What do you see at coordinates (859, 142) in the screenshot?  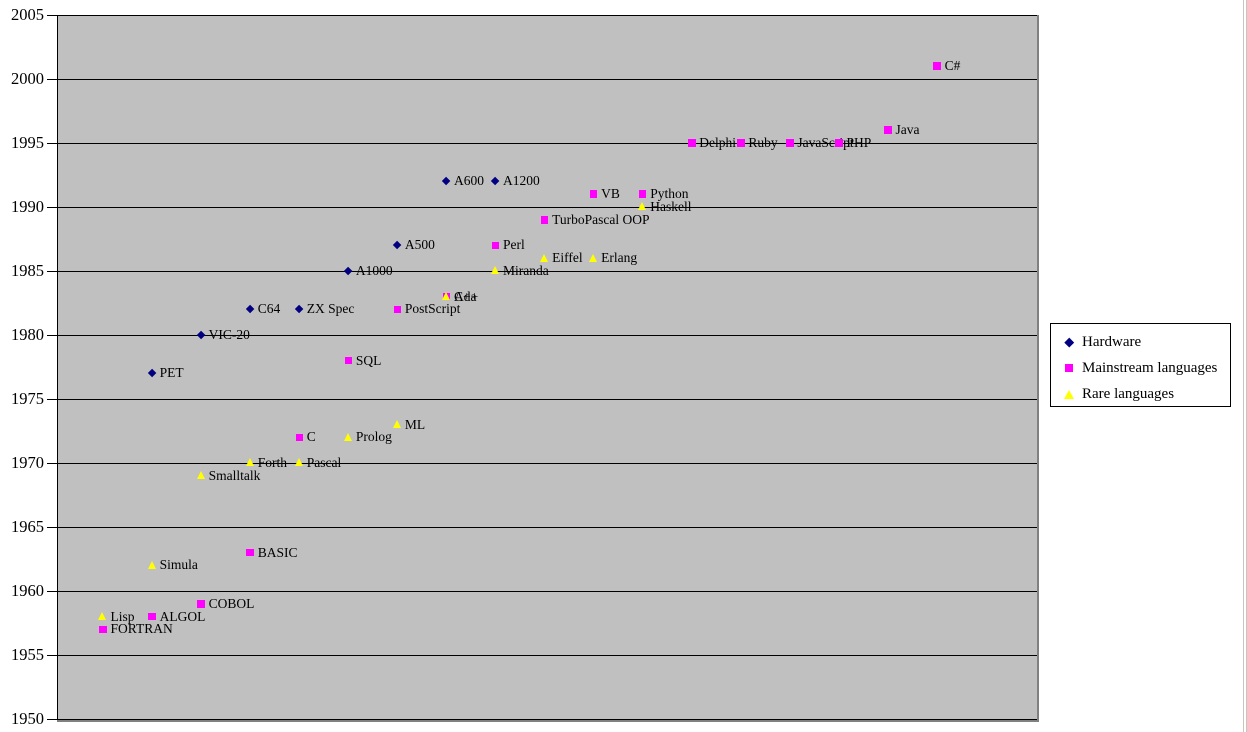 I see `point-php-label: PHP` at bounding box center [859, 142].